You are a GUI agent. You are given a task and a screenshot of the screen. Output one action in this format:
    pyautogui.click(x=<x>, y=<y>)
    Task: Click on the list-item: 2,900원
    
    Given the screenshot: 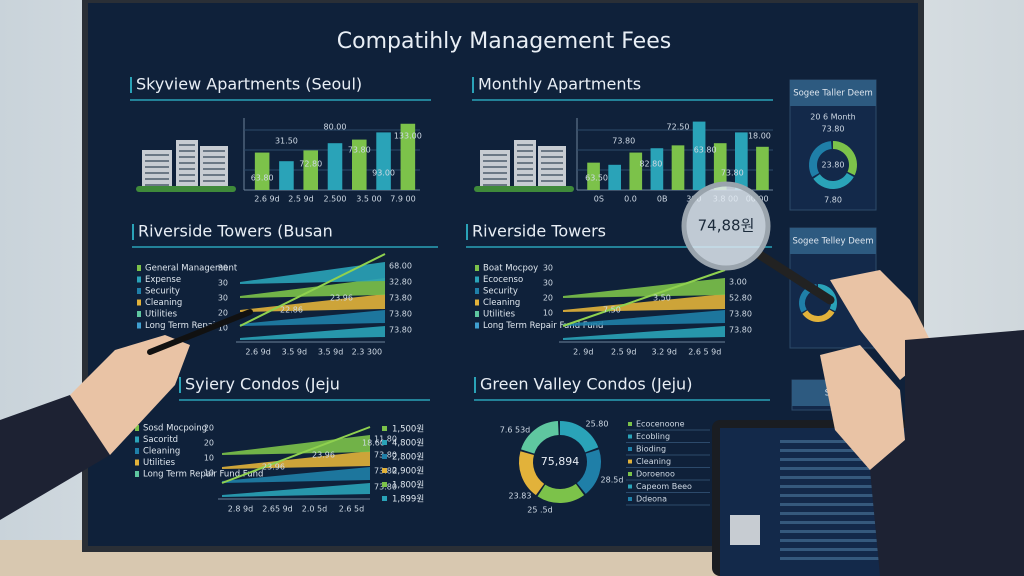 What is the action you would take?
    pyautogui.click(x=408, y=472)
    